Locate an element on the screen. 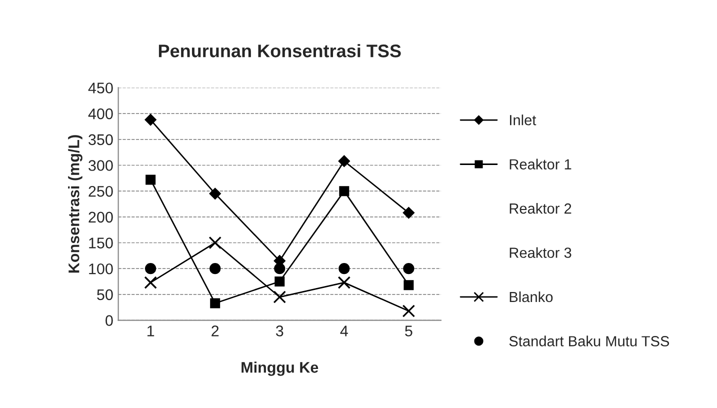 Image resolution: width=717 pixels, height=408 pixels. y-tick-label: 0 is located at coordinates (109, 320).